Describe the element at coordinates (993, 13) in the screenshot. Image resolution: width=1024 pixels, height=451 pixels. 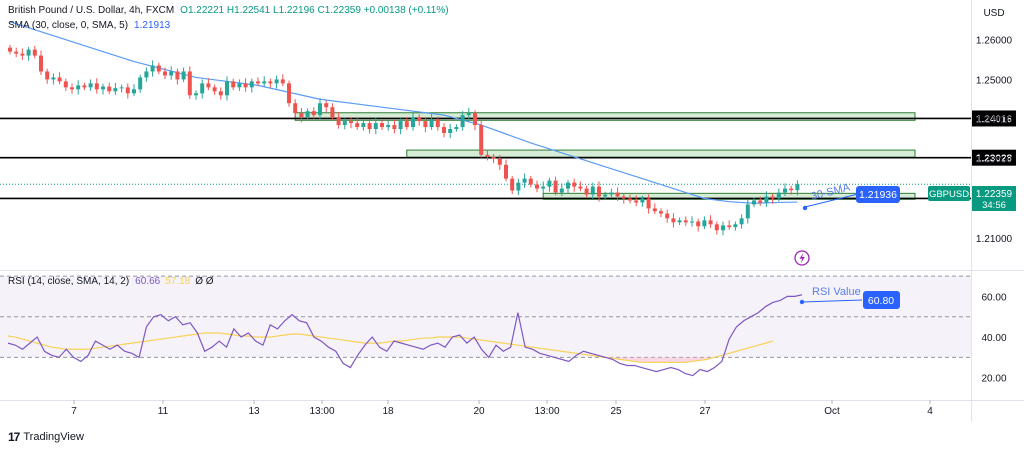
I see `currency-label: USD` at that location.